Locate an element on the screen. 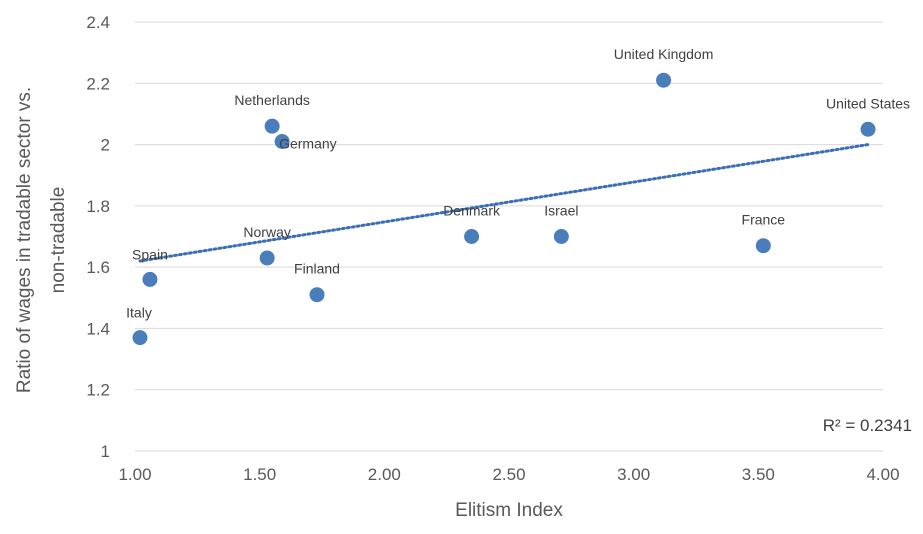 This screenshot has height=534, width=923. y-axis-title-line-2: non-tradable is located at coordinates (58, 240).